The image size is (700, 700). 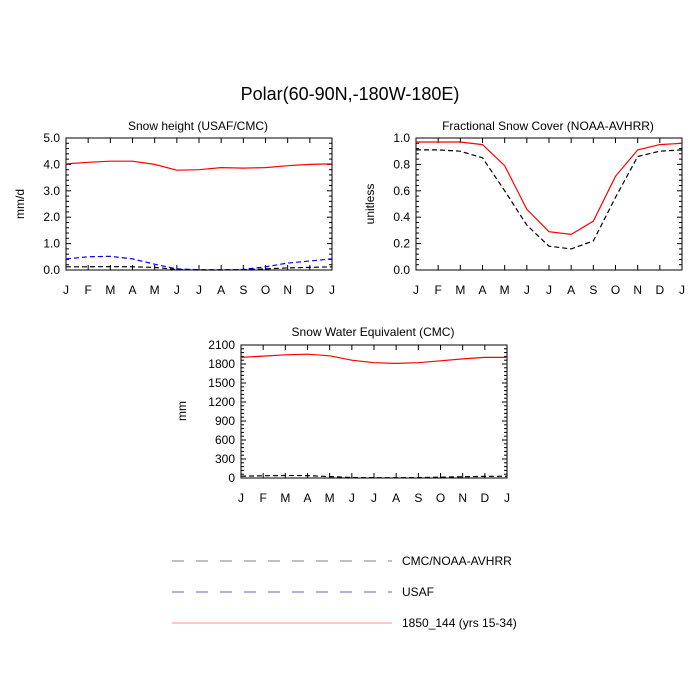 What do you see at coordinates (457, 561) in the screenshot?
I see `legend-label-cmc: CMC/NOAA-AVHRR` at bounding box center [457, 561].